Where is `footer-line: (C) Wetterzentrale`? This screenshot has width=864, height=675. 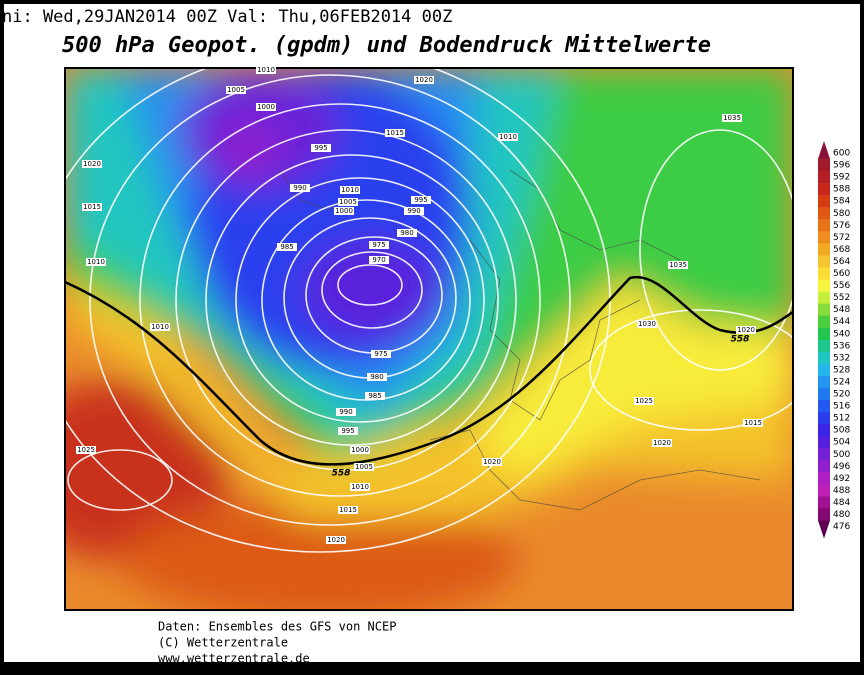
footer-line: (C) Wetterzentrale is located at coordinates (223, 643).